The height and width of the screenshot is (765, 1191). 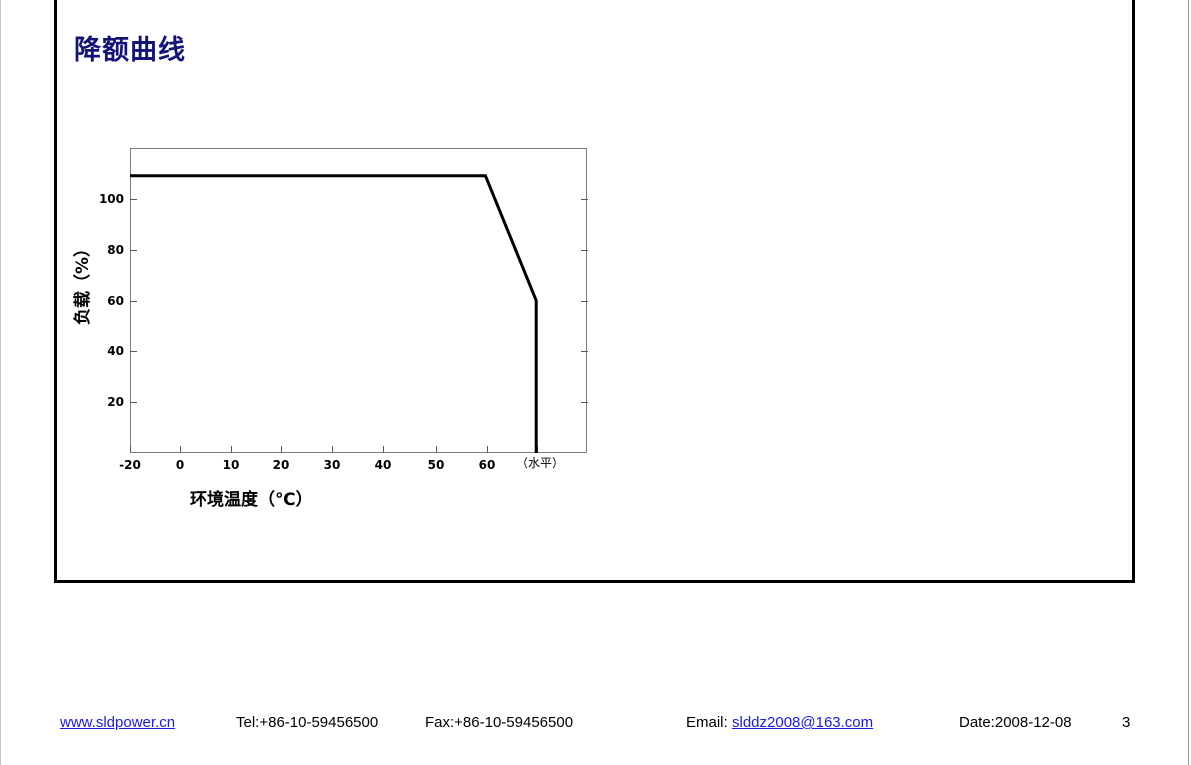 I want to click on x-axis-title: 环境温度（℃）, so click(x=251, y=500).